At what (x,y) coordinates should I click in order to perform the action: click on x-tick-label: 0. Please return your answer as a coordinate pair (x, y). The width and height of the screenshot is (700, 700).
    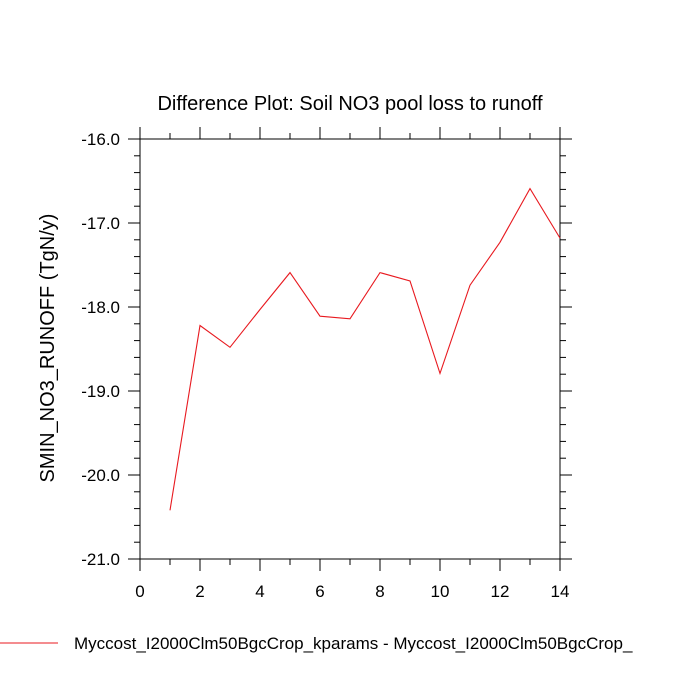
    Looking at the image, I should click on (139, 591).